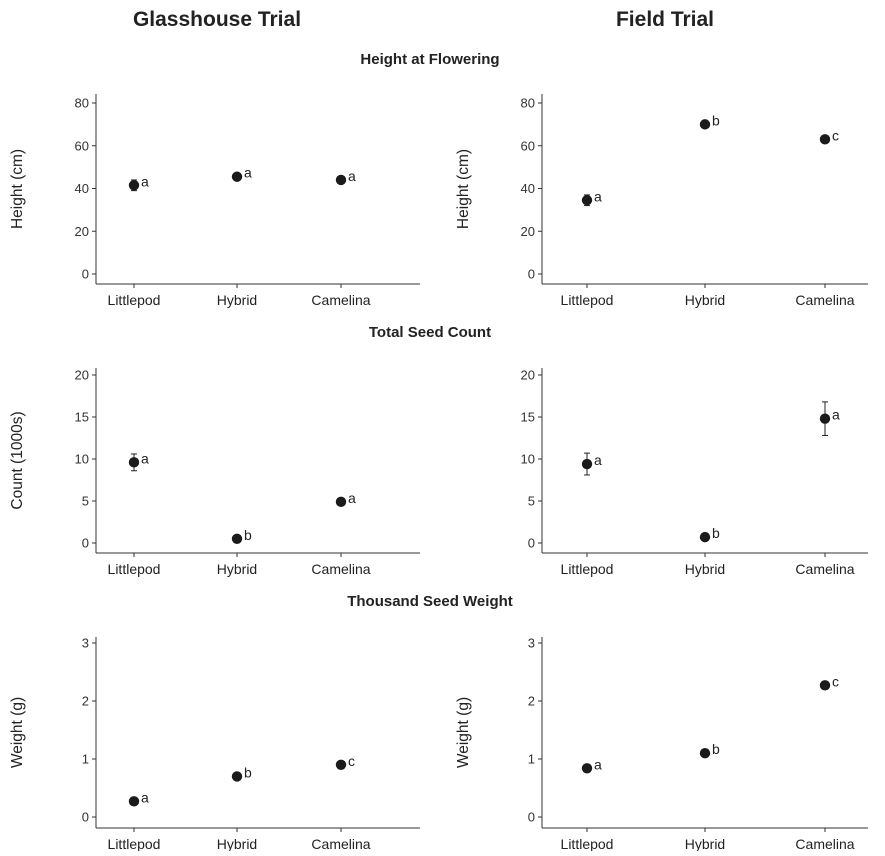  Describe the element at coordinates (429, 59) in the screenshot. I see `row-title-height: Height at Flowering` at that location.